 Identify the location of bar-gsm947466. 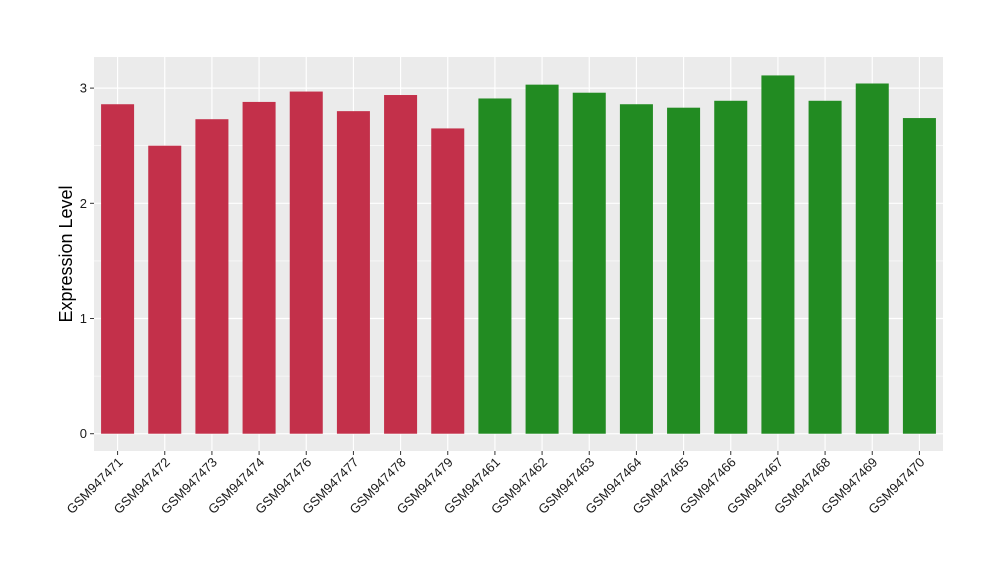
(731, 267).